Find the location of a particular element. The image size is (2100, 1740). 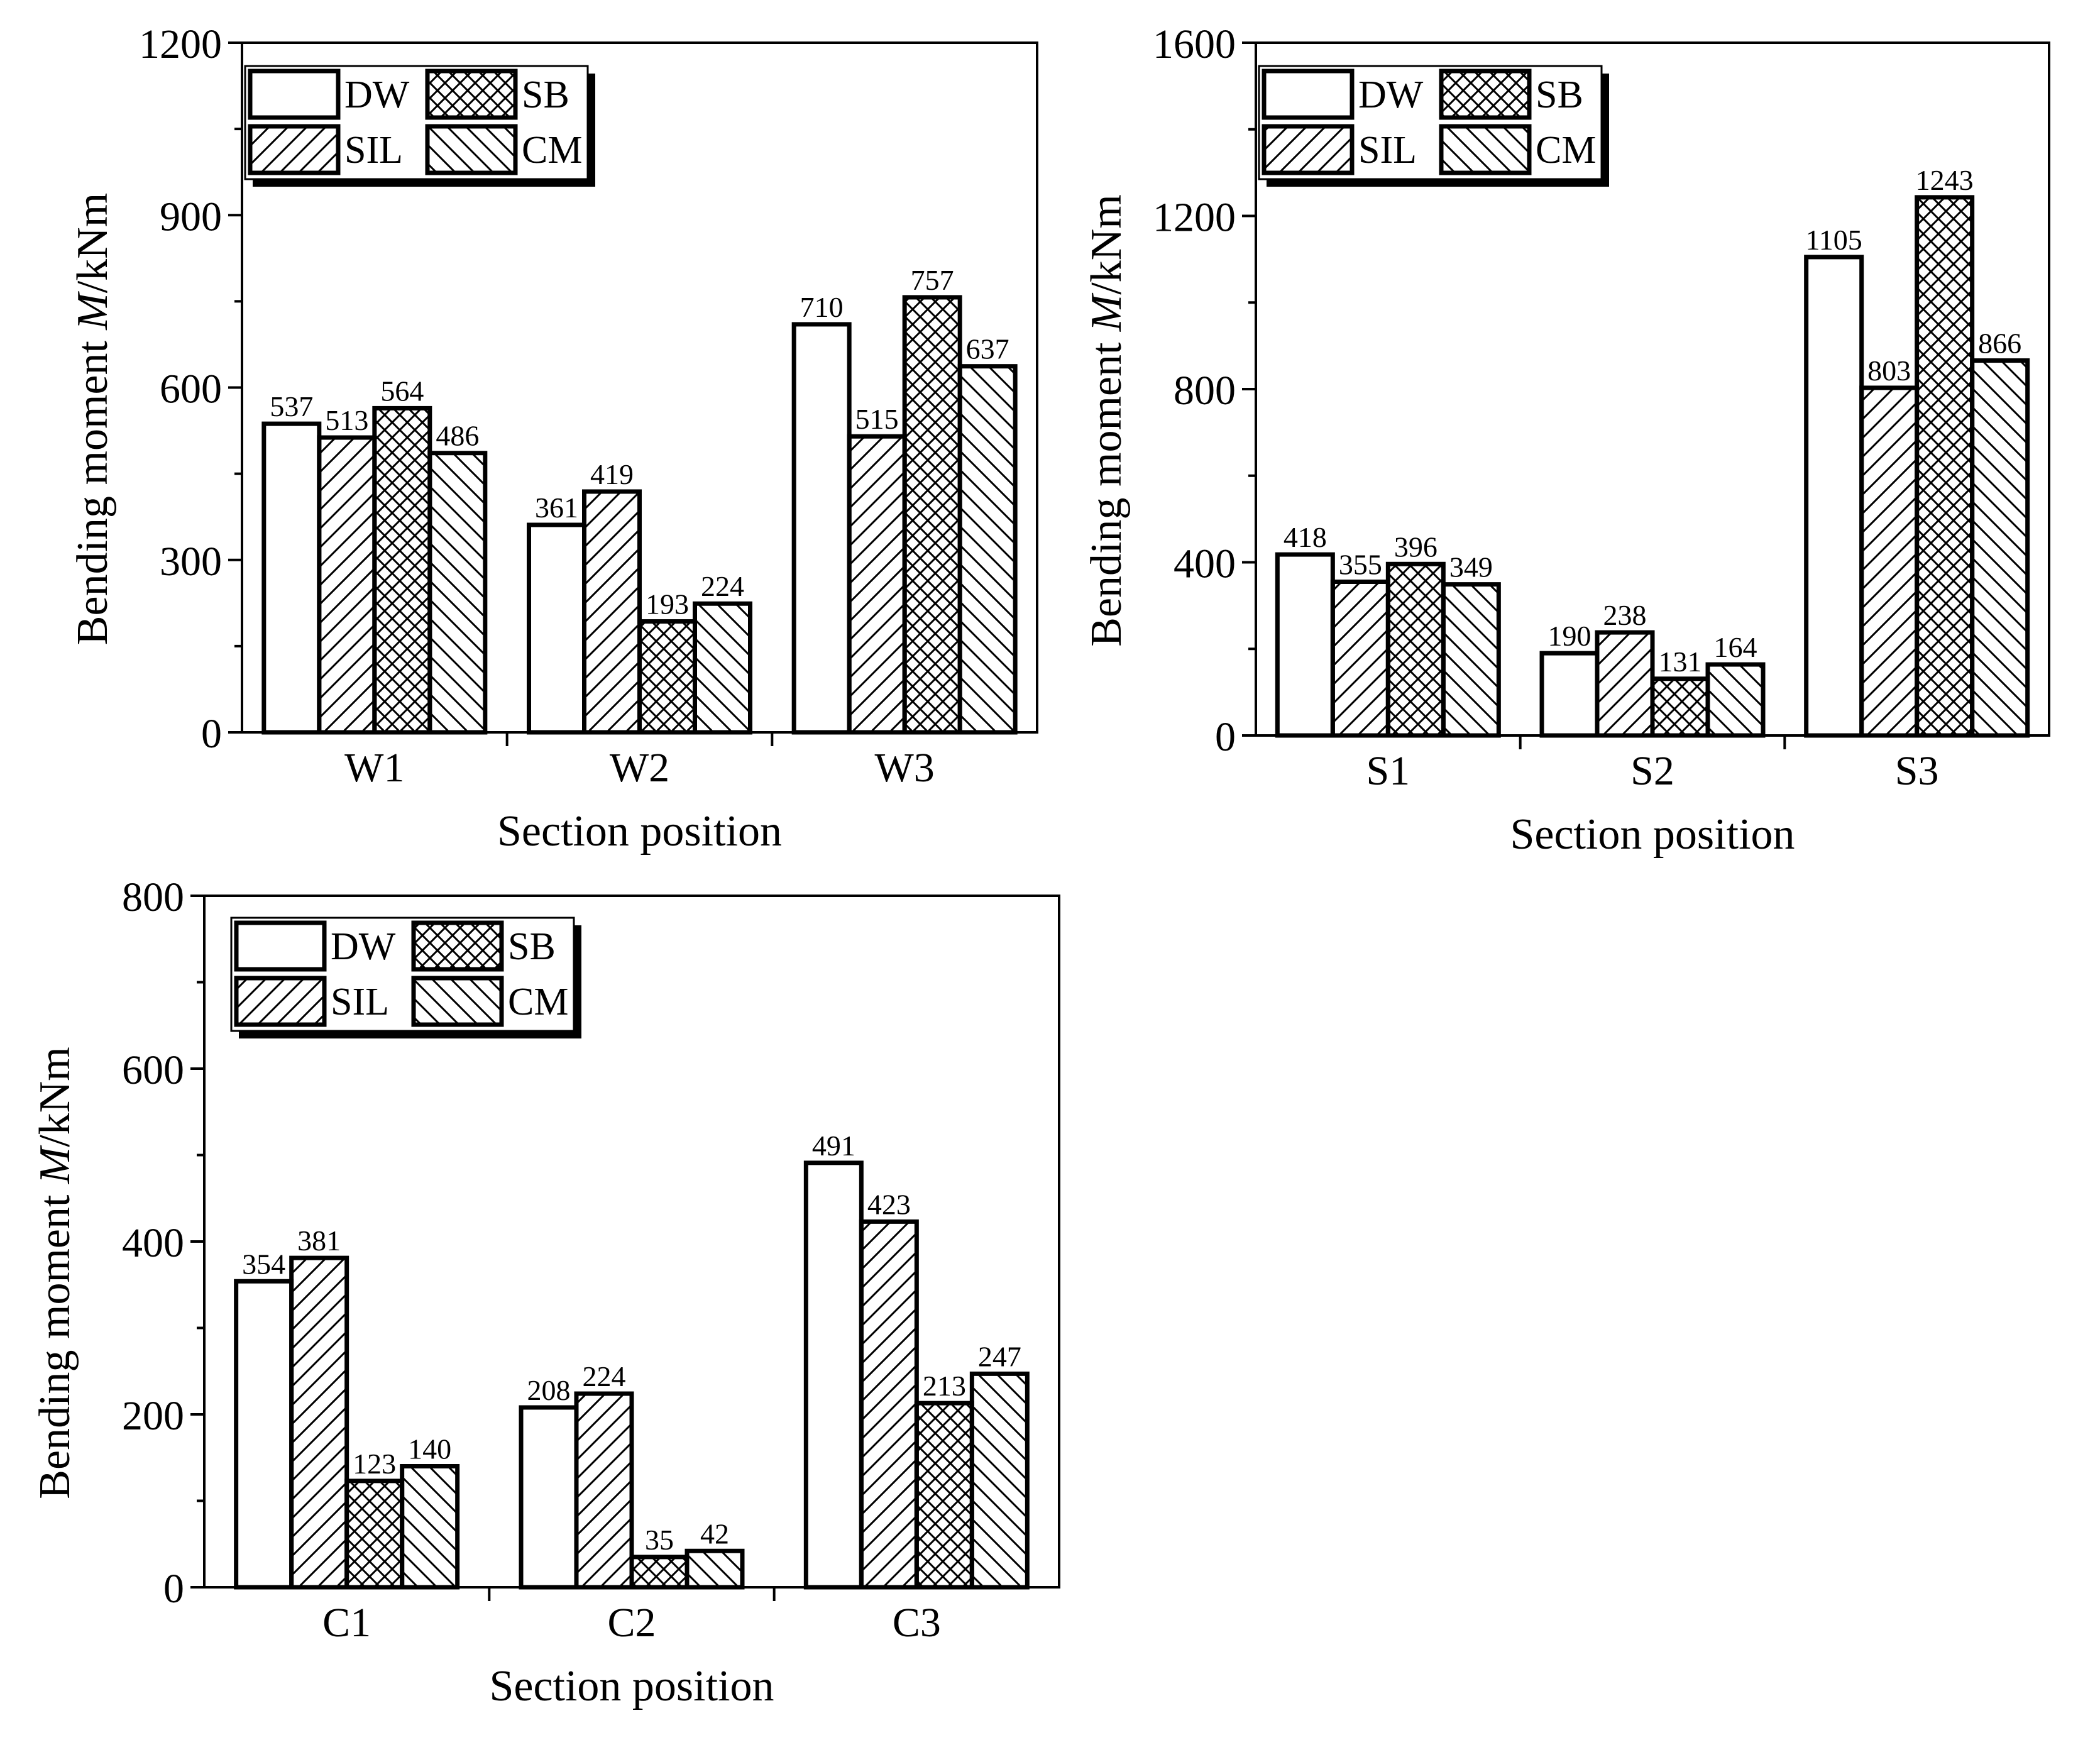

bar-s-s1-dw is located at coordinates (1305, 645).